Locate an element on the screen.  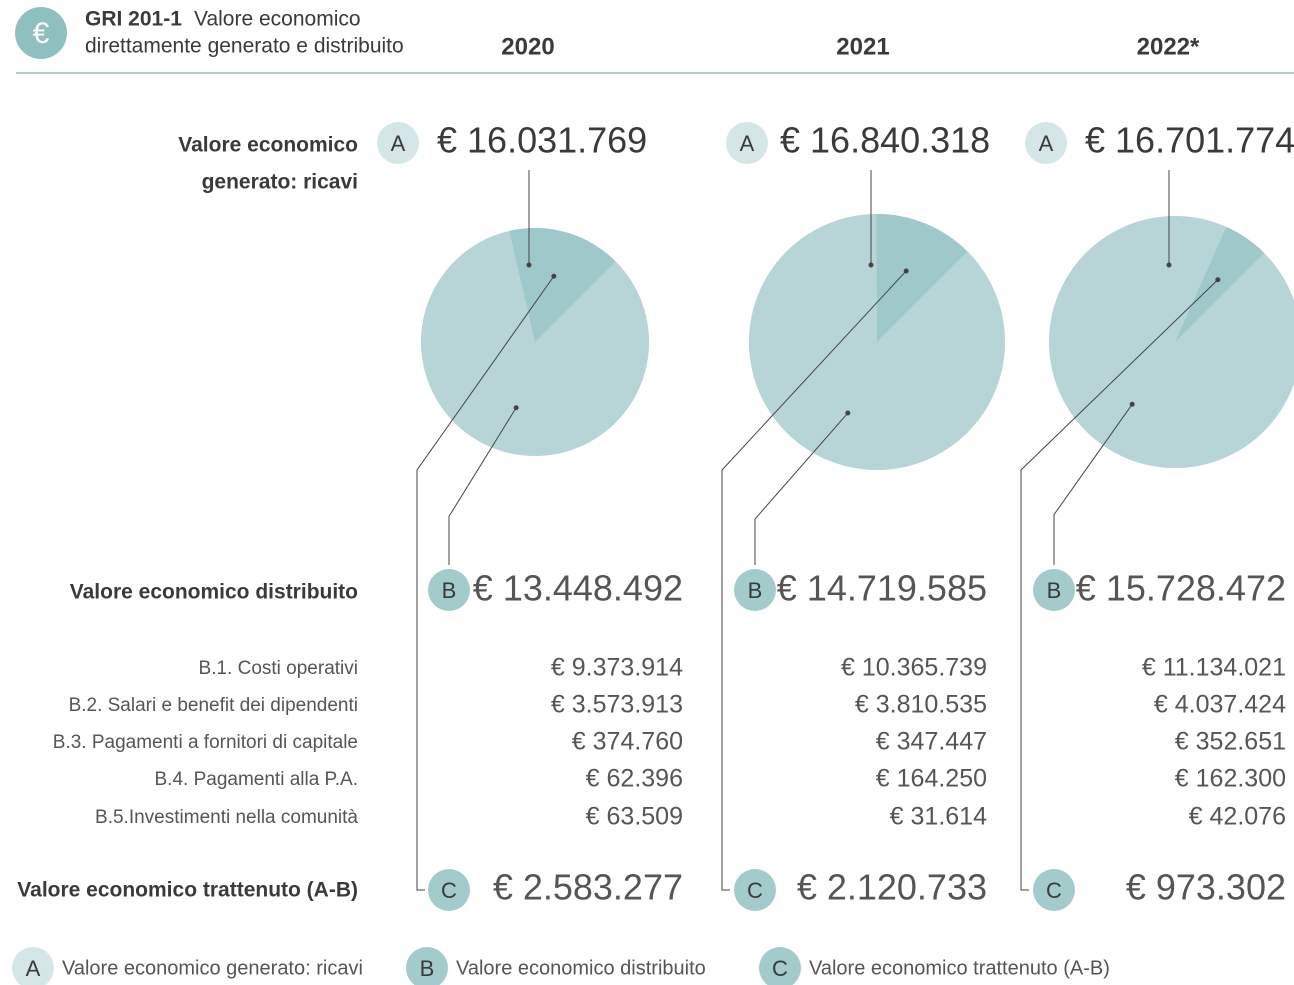
item-label: B.5.Investimenti nella comunità is located at coordinates (226, 817).